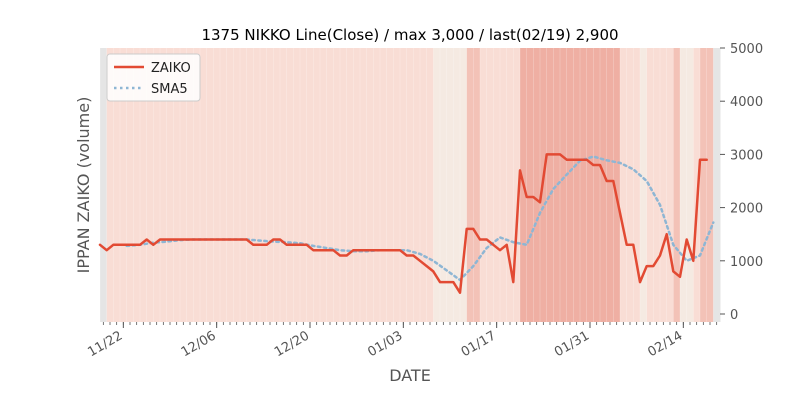 Image resolution: width=800 pixels, height=404 pixels. I want to click on x-tick-label: 12/20, so click(292, 344).